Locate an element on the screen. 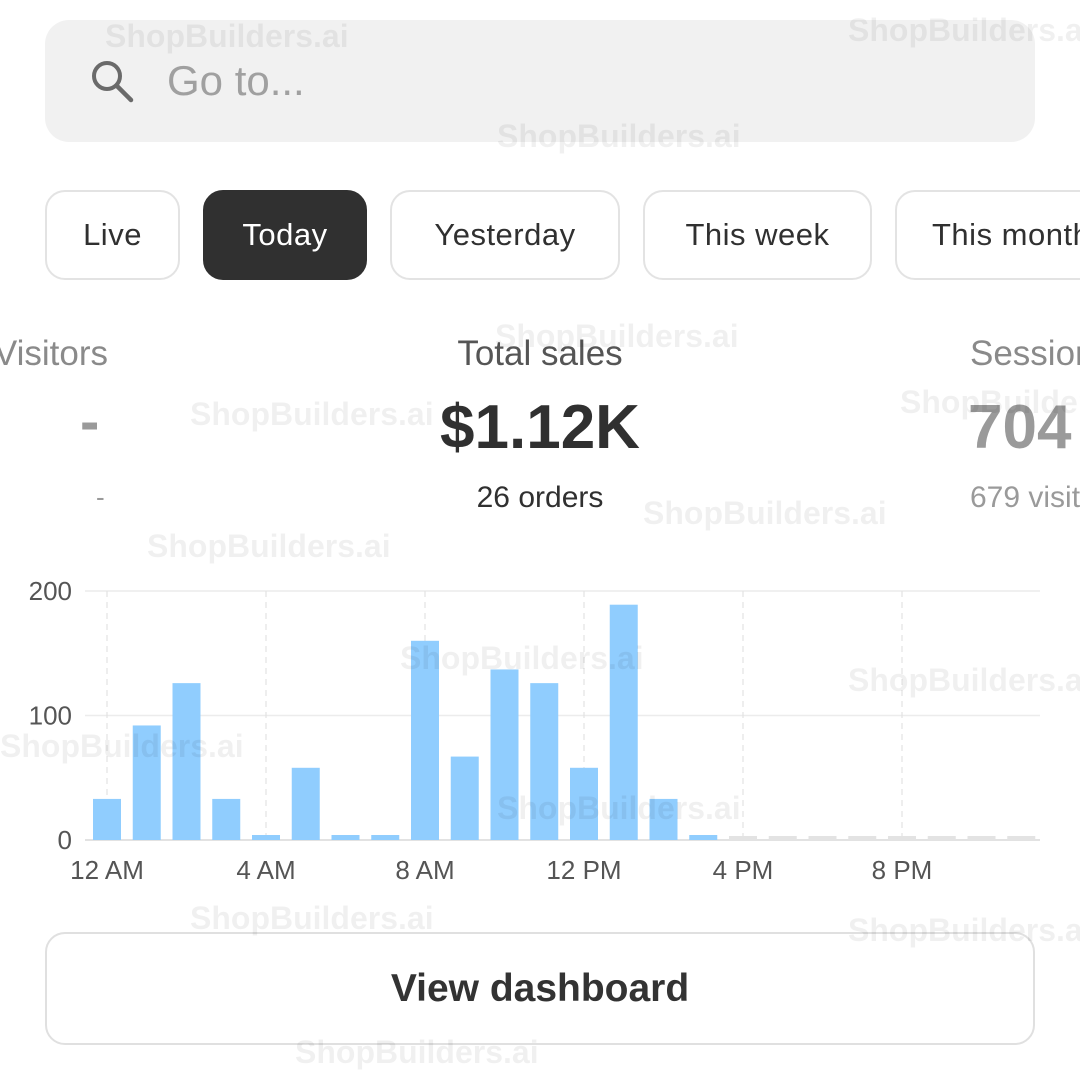  metric-value: - is located at coordinates (90, 421).